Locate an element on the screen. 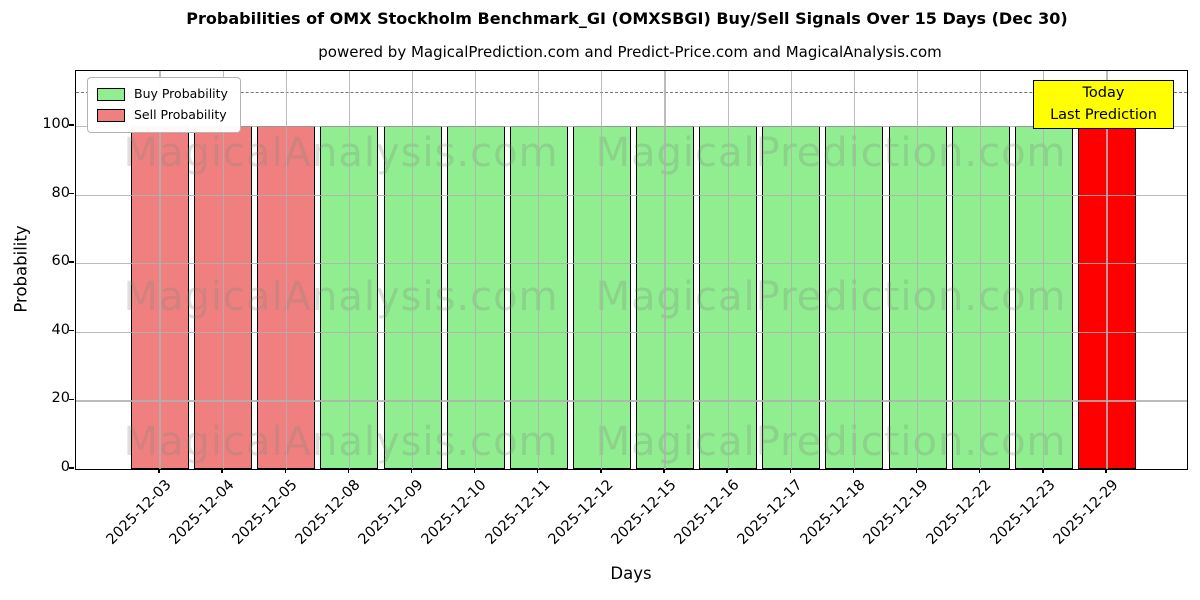 The width and height of the screenshot is (1200, 600). x-tick-label: 2025-12-15 is located at coordinates (644, 512).